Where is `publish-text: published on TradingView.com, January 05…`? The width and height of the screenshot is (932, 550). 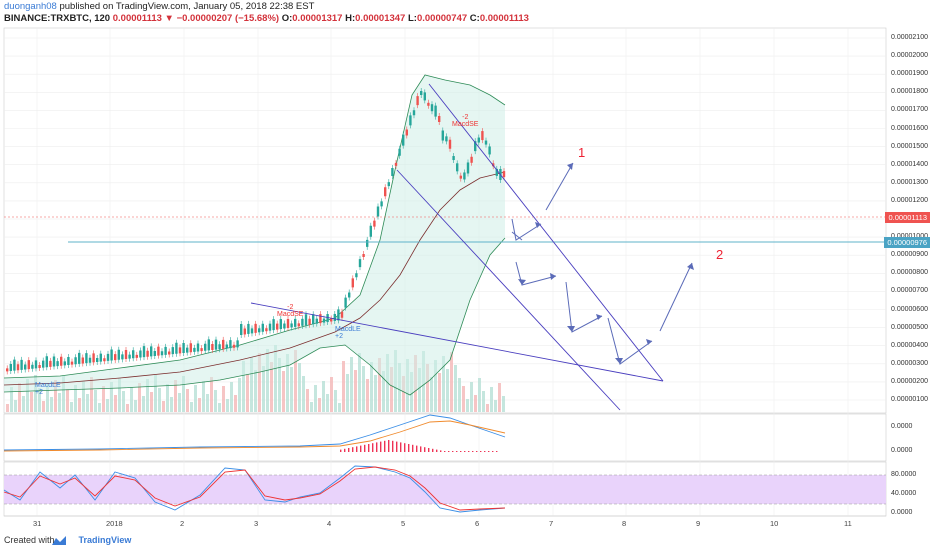
publish-text: published on TradingView.com, January 05… is located at coordinates (187, 6).